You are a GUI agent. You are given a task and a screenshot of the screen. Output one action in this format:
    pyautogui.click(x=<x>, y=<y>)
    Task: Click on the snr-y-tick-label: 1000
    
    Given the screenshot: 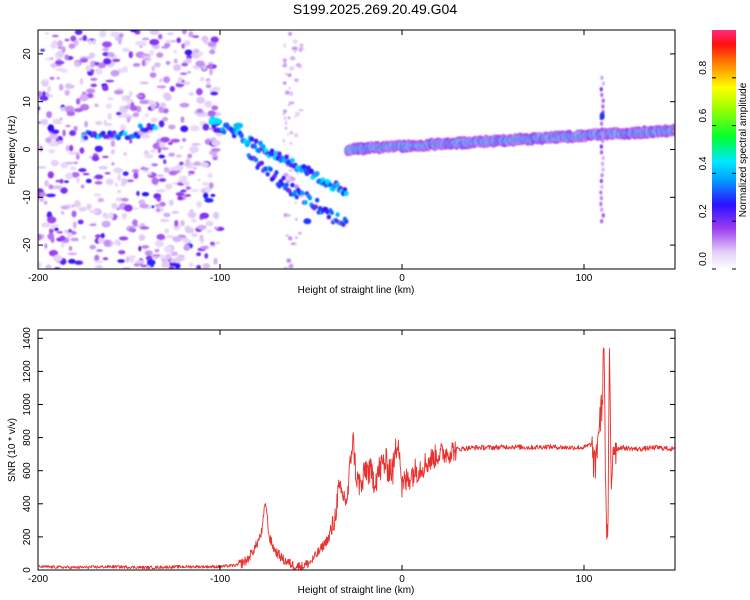 What is the action you would take?
    pyautogui.click(x=27, y=404)
    